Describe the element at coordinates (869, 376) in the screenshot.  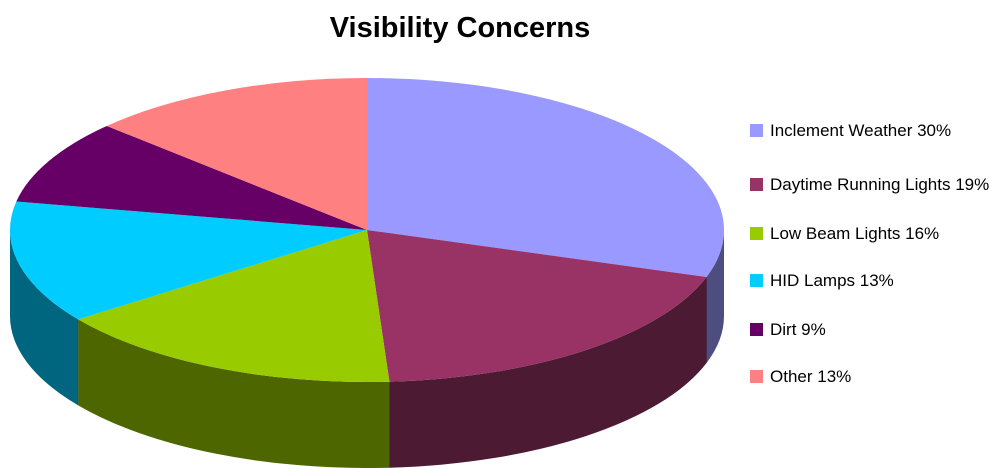
I see `legend-item: Other 13%` at that location.